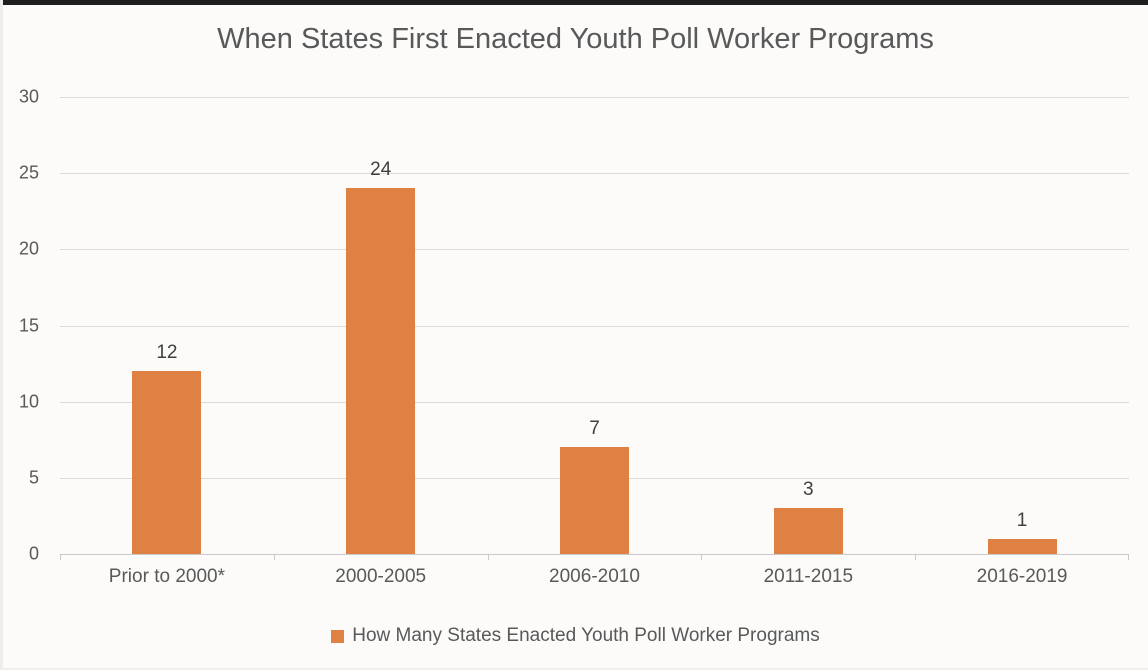  I want to click on legend-swatch-icon, so click(338, 636).